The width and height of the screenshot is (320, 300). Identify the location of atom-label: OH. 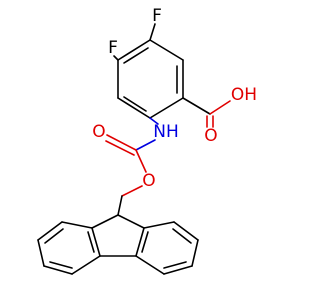
(244, 95).